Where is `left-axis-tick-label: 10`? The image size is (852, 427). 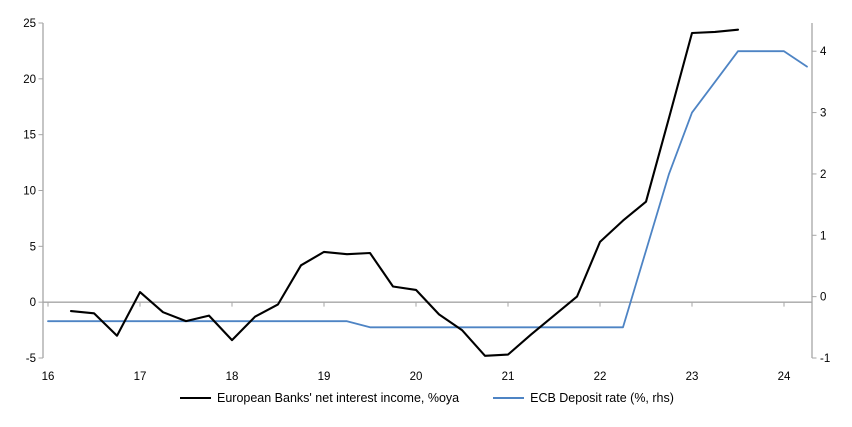 left-axis-tick-label: 10 is located at coordinates (29, 192).